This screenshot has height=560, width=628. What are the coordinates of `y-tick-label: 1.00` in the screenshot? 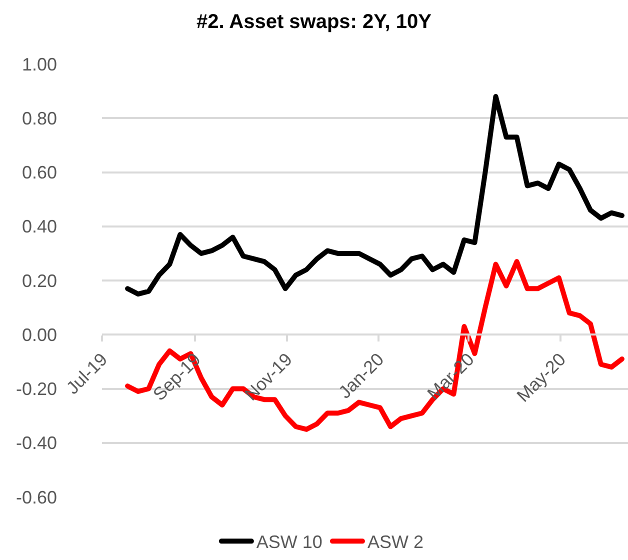 It's located at (39, 64).